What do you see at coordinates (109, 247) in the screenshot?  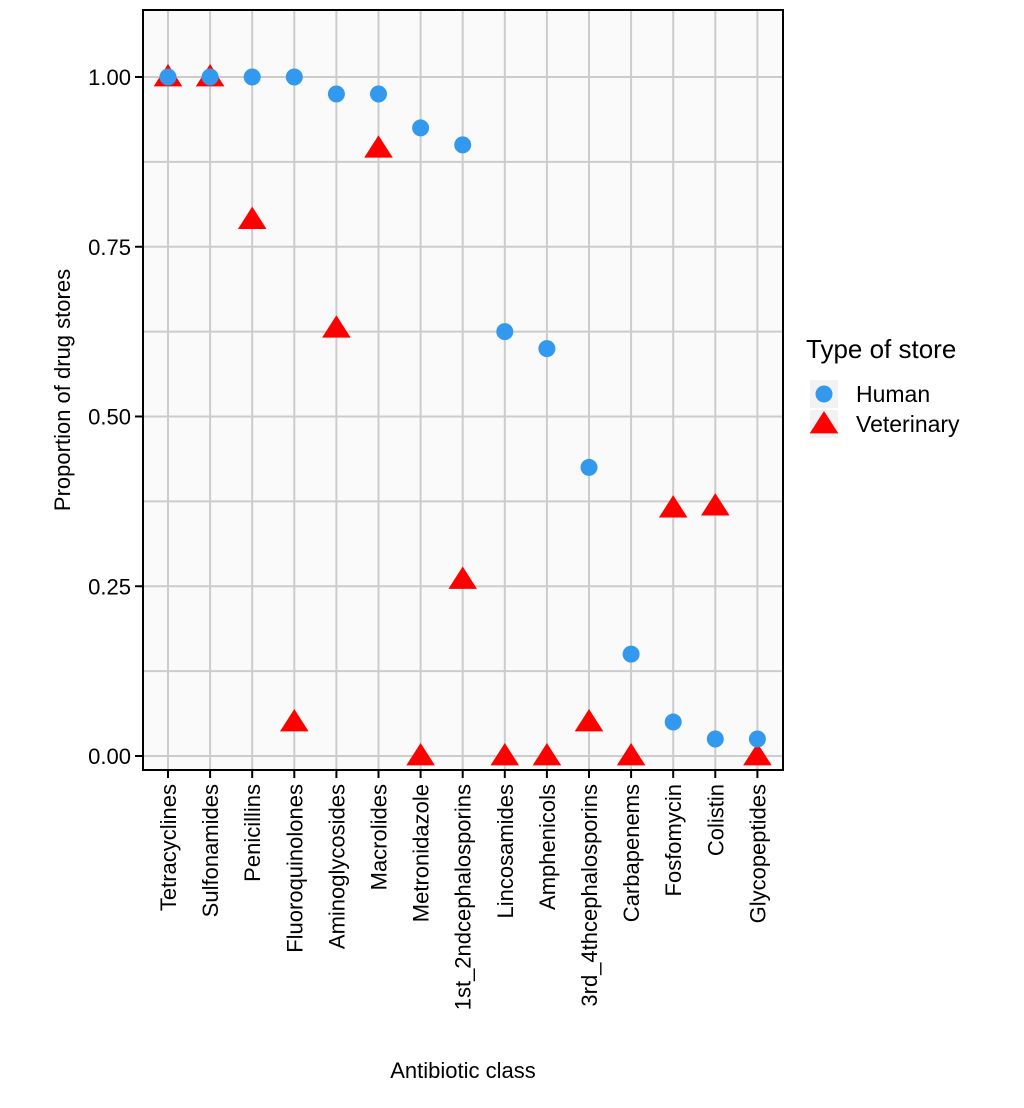 I see `y-tick-label: 0.75` at bounding box center [109, 247].